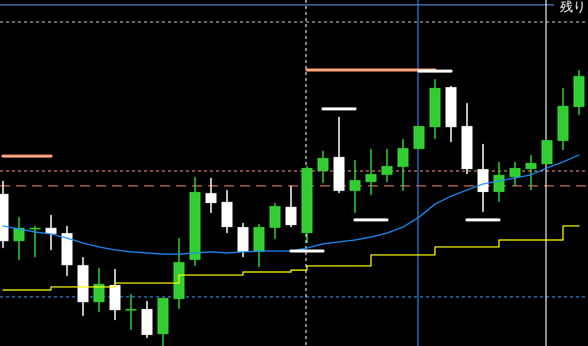 This screenshot has height=346, width=588. I want to click on text: 残り, so click(573, 7).